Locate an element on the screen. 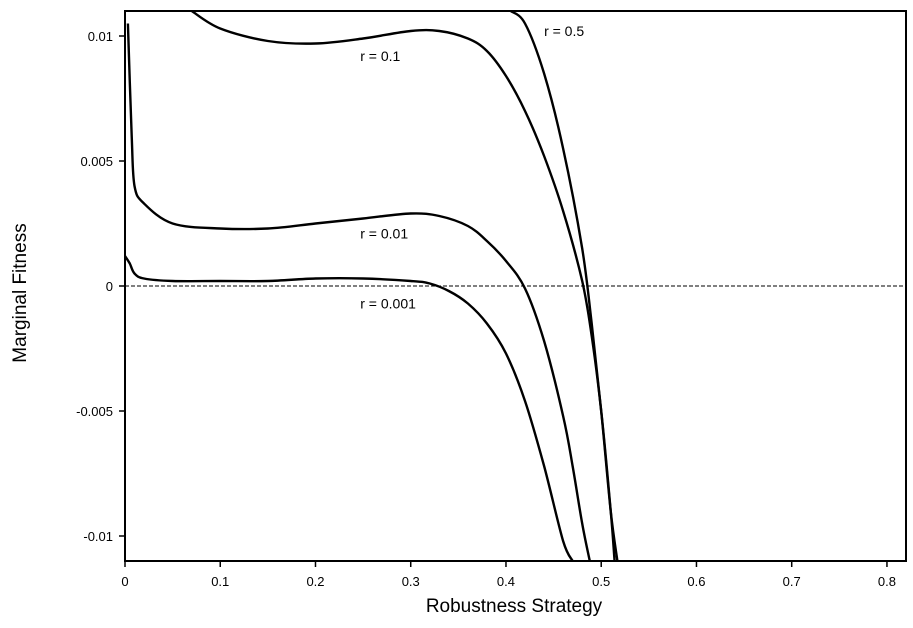 The image size is (913, 628). x-tick-label: 0 is located at coordinates (124, 581).